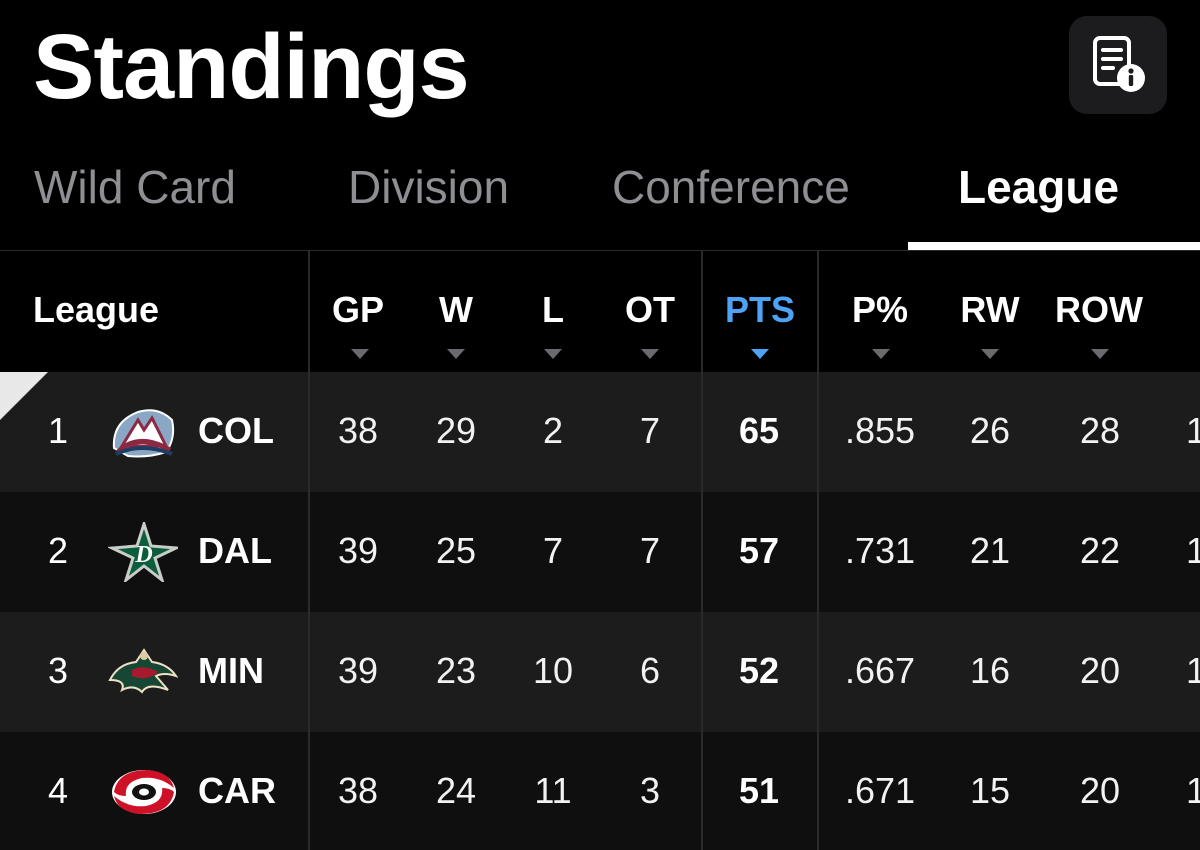 Image resolution: width=1200 pixels, height=850 pixels. What do you see at coordinates (990, 309) in the screenshot?
I see `column-header-rw: RW` at bounding box center [990, 309].